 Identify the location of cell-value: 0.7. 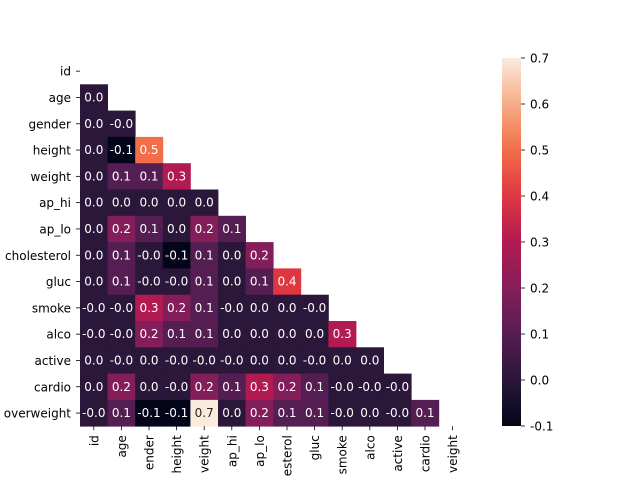
(204, 413).